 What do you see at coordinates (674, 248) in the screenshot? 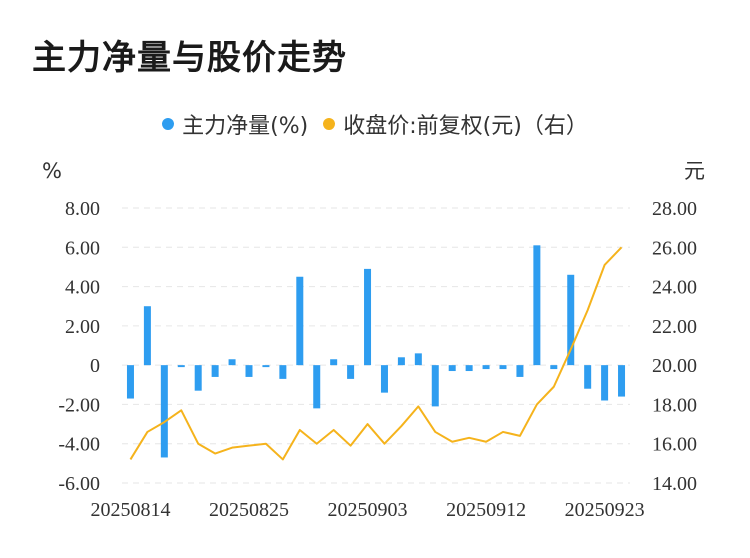
I see `y2-tick-label: 26.00` at bounding box center [674, 248].